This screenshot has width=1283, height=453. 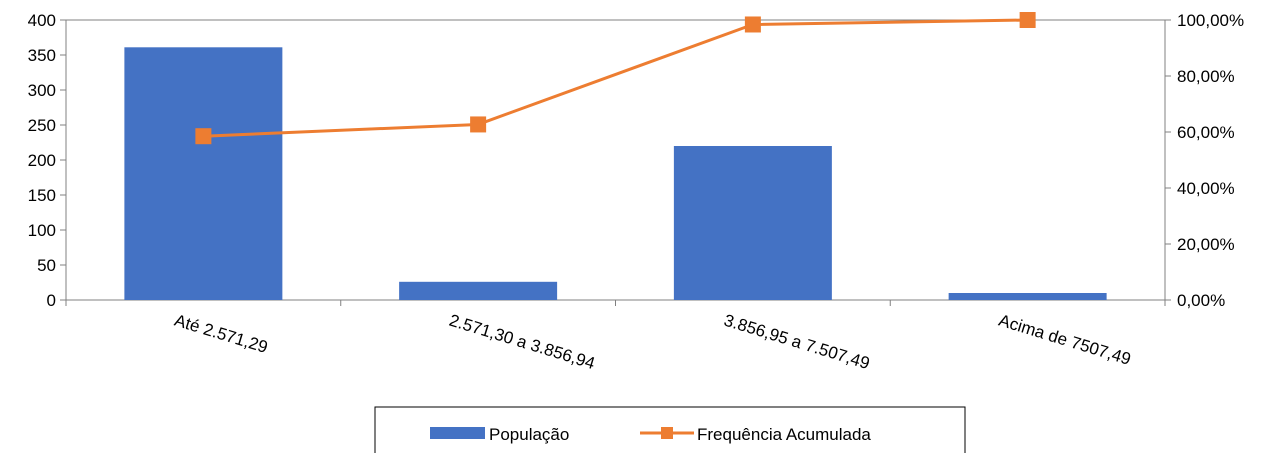 What do you see at coordinates (51, 300) in the screenshot?
I see `y-left-tick-label: 0` at bounding box center [51, 300].